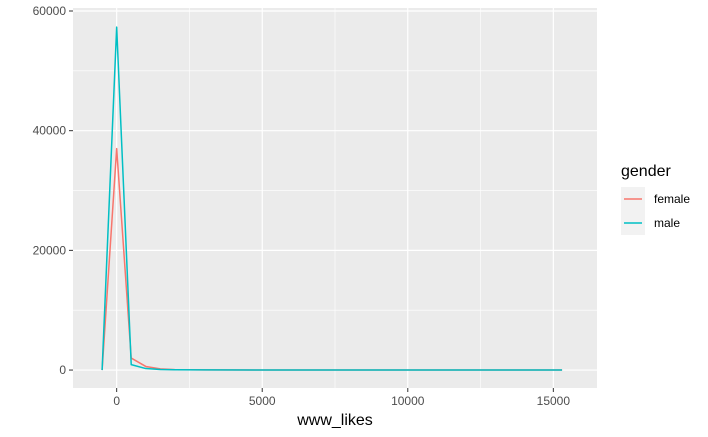 This screenshot has width=708, height=437. Describe the element at coordinates (334, 420) in the screenshot. I see `x-axis-title: www_likes` at that location.